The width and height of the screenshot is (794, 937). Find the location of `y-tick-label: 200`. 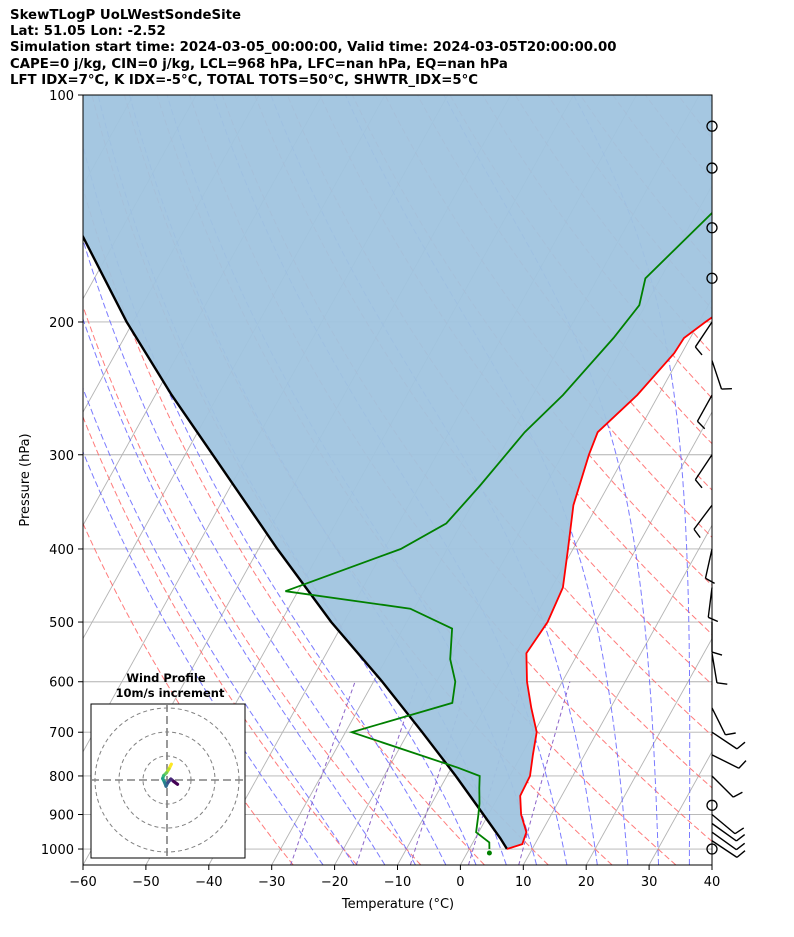

y-tick-label: 200 is located at coordinates (61, 323).